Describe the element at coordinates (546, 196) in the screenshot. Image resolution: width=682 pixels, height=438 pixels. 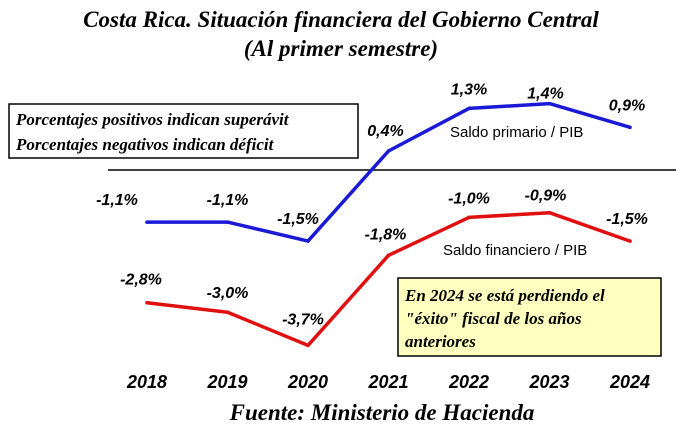
I see `data-label-1-5: -0,9%` at that location.